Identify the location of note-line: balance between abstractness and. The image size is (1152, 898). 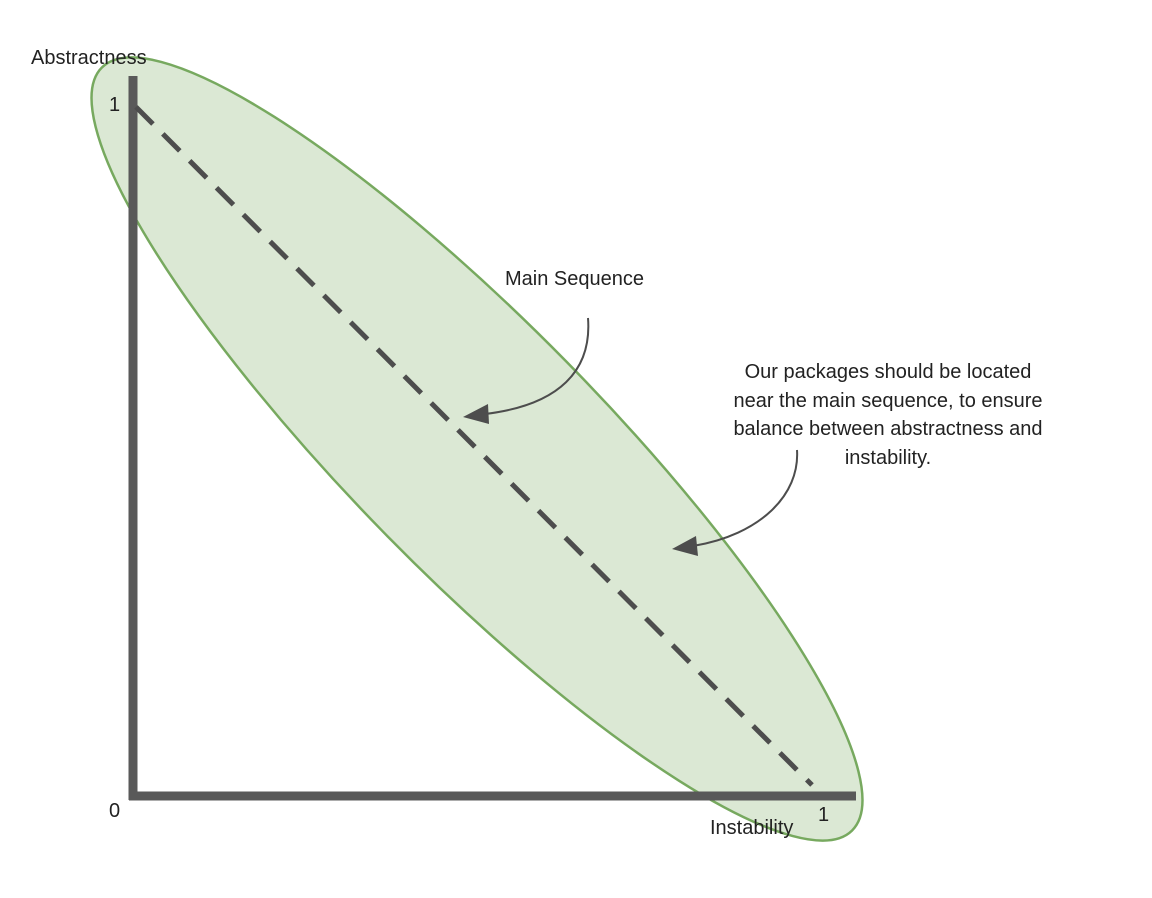
(888, 429).